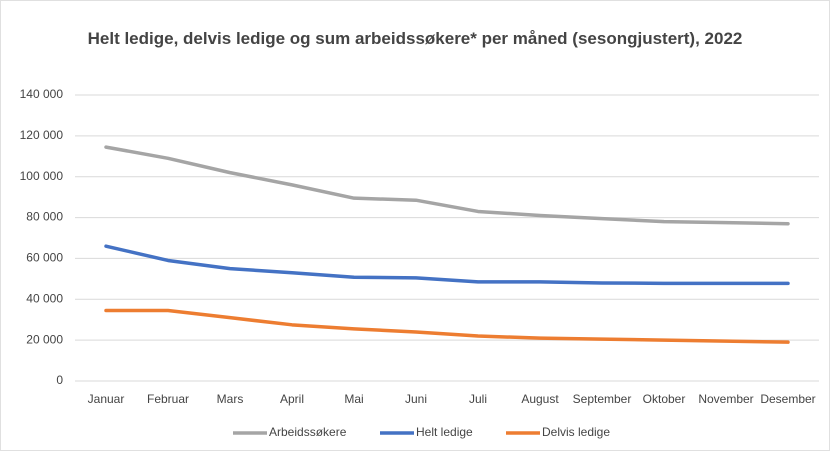  I want to click on legend-label: Arbeidssøkere, so click(308, 432).